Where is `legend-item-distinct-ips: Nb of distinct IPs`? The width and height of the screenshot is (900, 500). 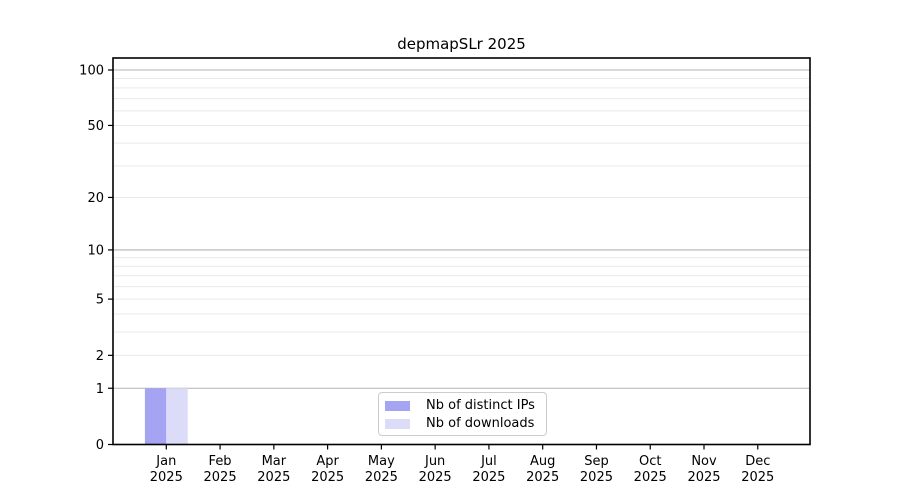 legend-item-distinct-ips: Nb of distinct IPs is located at coordinates (462, 406).